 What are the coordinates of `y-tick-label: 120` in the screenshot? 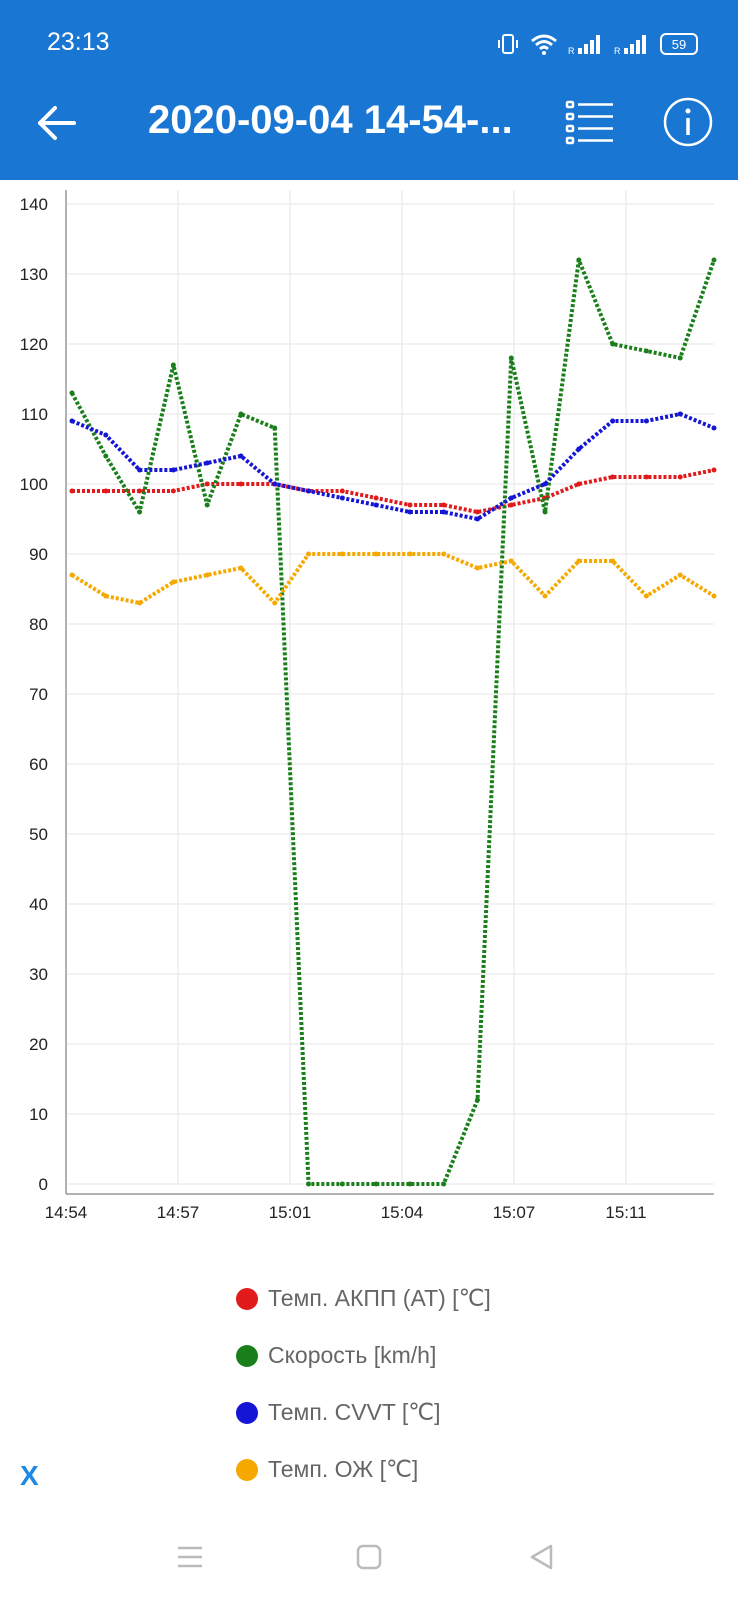 It's located at (34, 344).